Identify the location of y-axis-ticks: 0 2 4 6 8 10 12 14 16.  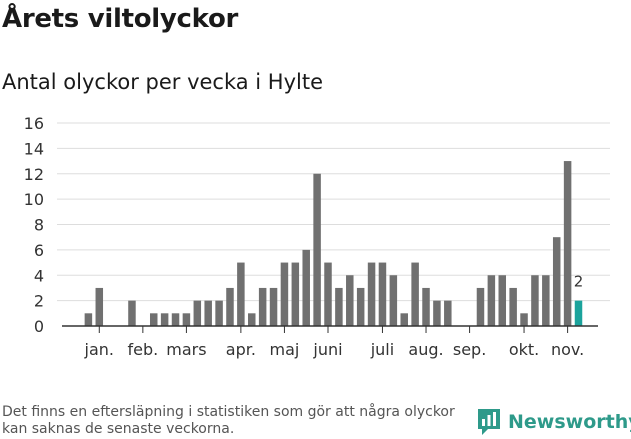
(34, 225).